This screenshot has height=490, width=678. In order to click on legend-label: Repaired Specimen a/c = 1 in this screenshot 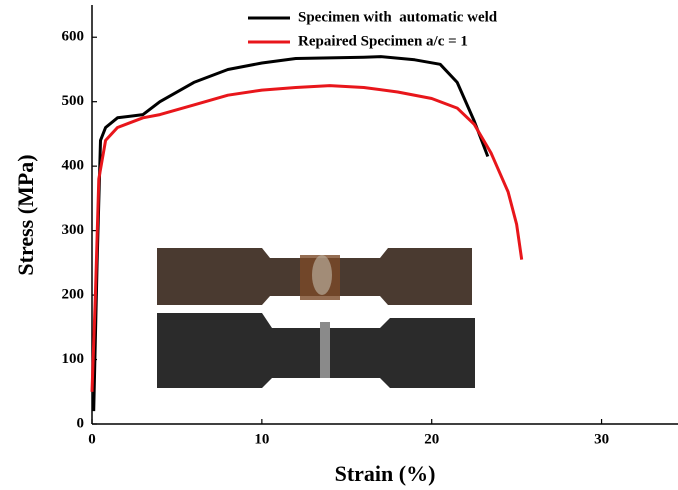, I will do `click(383, 41)`.